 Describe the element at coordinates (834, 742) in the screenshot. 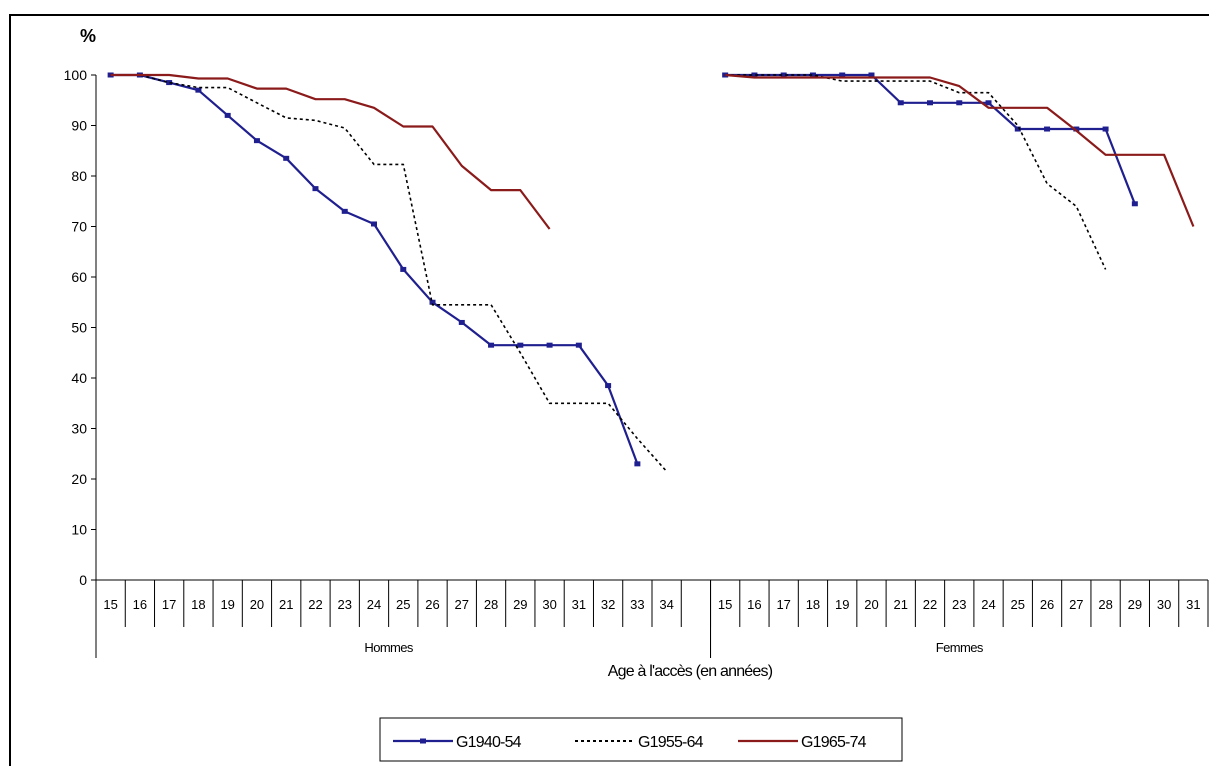

I see `legend-label: G1965-74` at that location.